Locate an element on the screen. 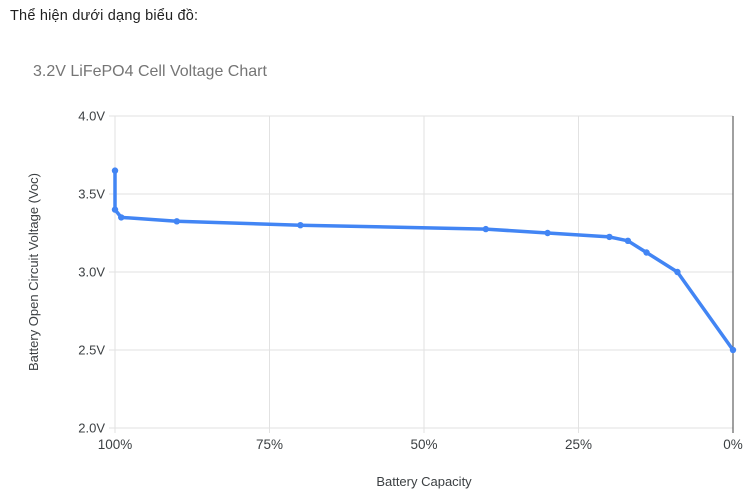  y-tick-label: 2.5V is located at coordinates (91, 350).